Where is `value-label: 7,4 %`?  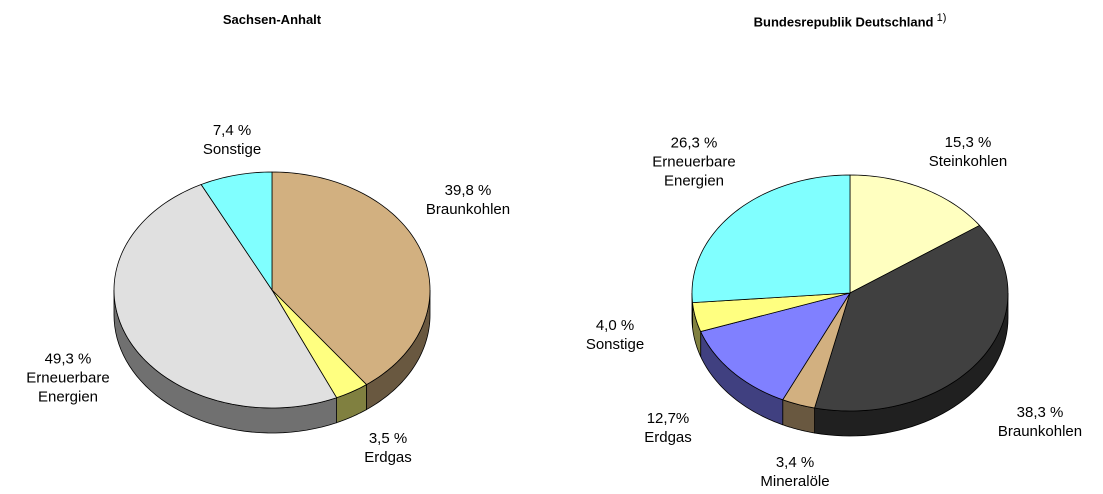
value-label: 7,4 % is located at coordinates (232, 130).